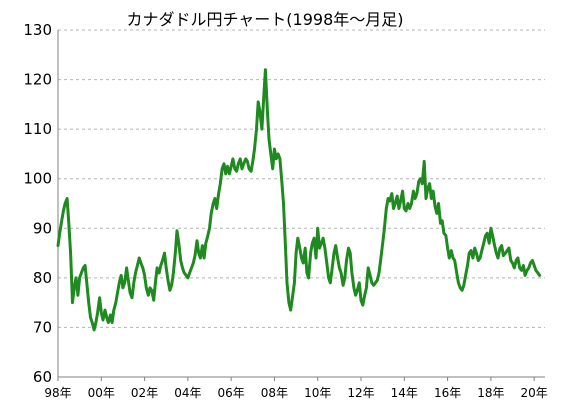 The image size is (566, 411). I want to click on y-tick-label-70: 70, so click(42, 327).